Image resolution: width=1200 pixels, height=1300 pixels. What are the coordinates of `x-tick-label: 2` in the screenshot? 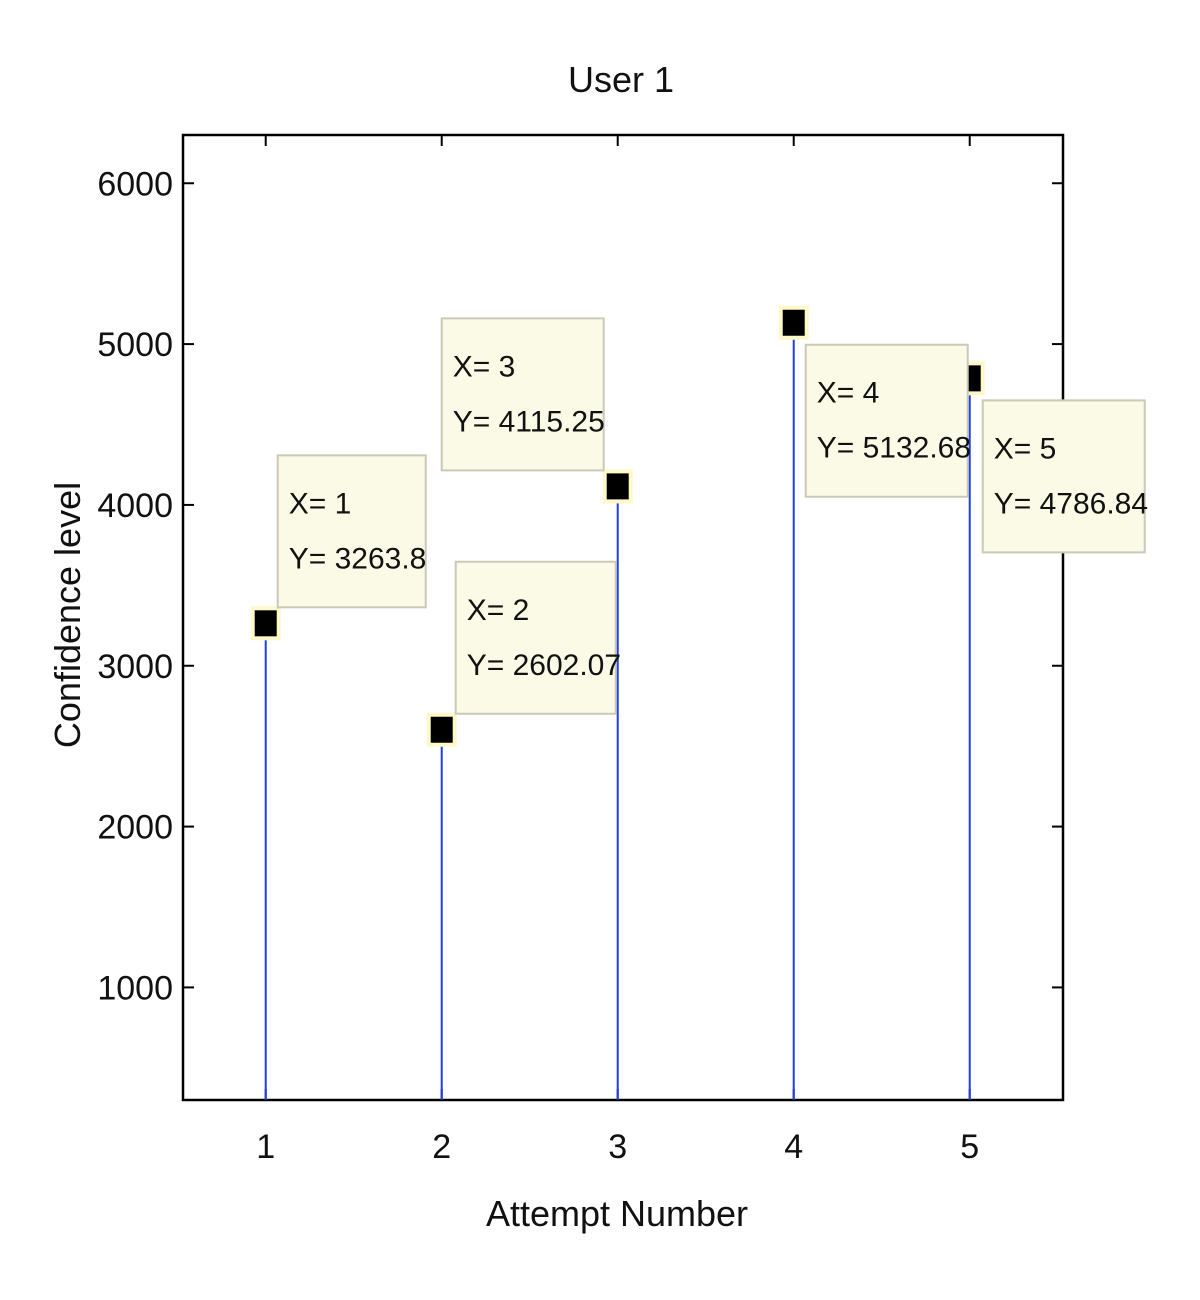 It's located at (441, 1147).